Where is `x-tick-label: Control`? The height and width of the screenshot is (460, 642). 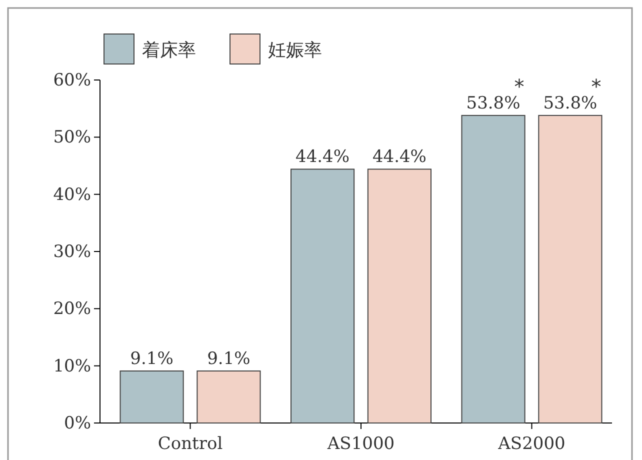
x-tick-label: Control is located at coordinates (190, 444).